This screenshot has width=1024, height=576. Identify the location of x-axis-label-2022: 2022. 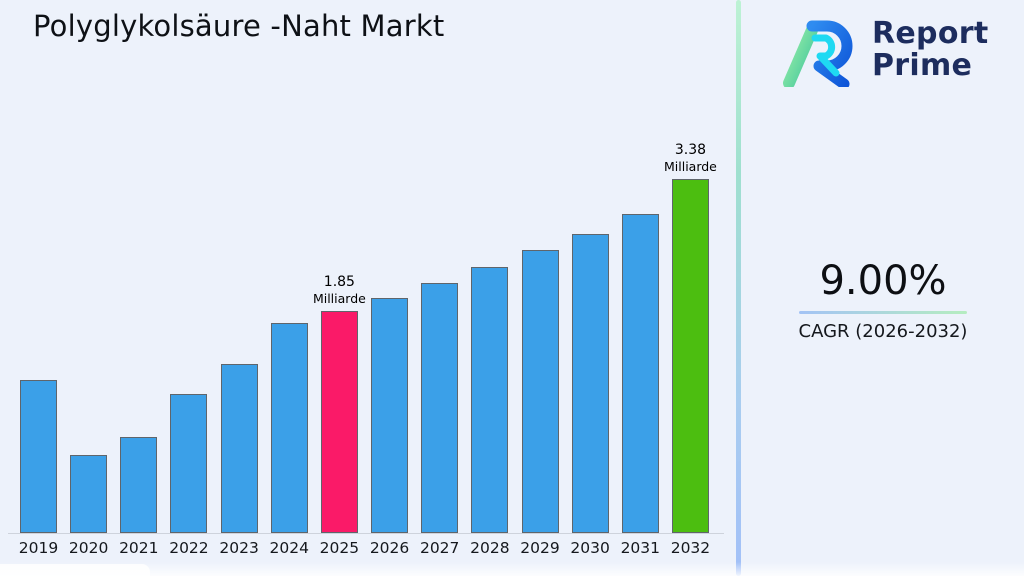
(189, 548).